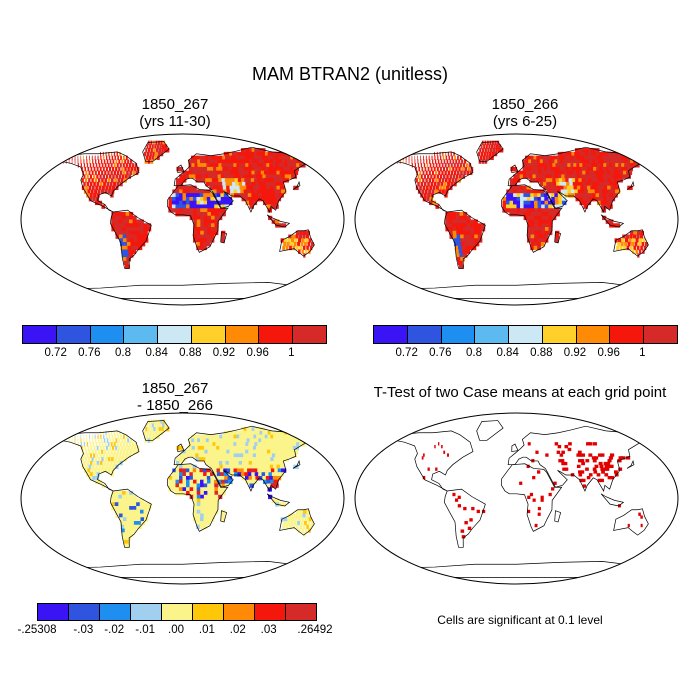  Describe the element at coordinates (516, 219) in the screenshot. I see `panel-2-map` at that location.